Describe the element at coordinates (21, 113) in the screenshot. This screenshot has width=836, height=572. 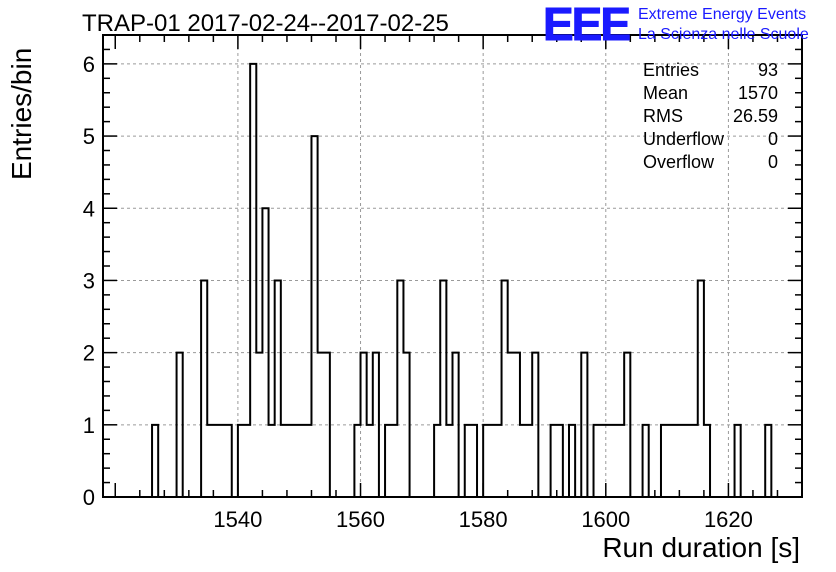
I see `y-axis-label: Entries/bin` at that location.